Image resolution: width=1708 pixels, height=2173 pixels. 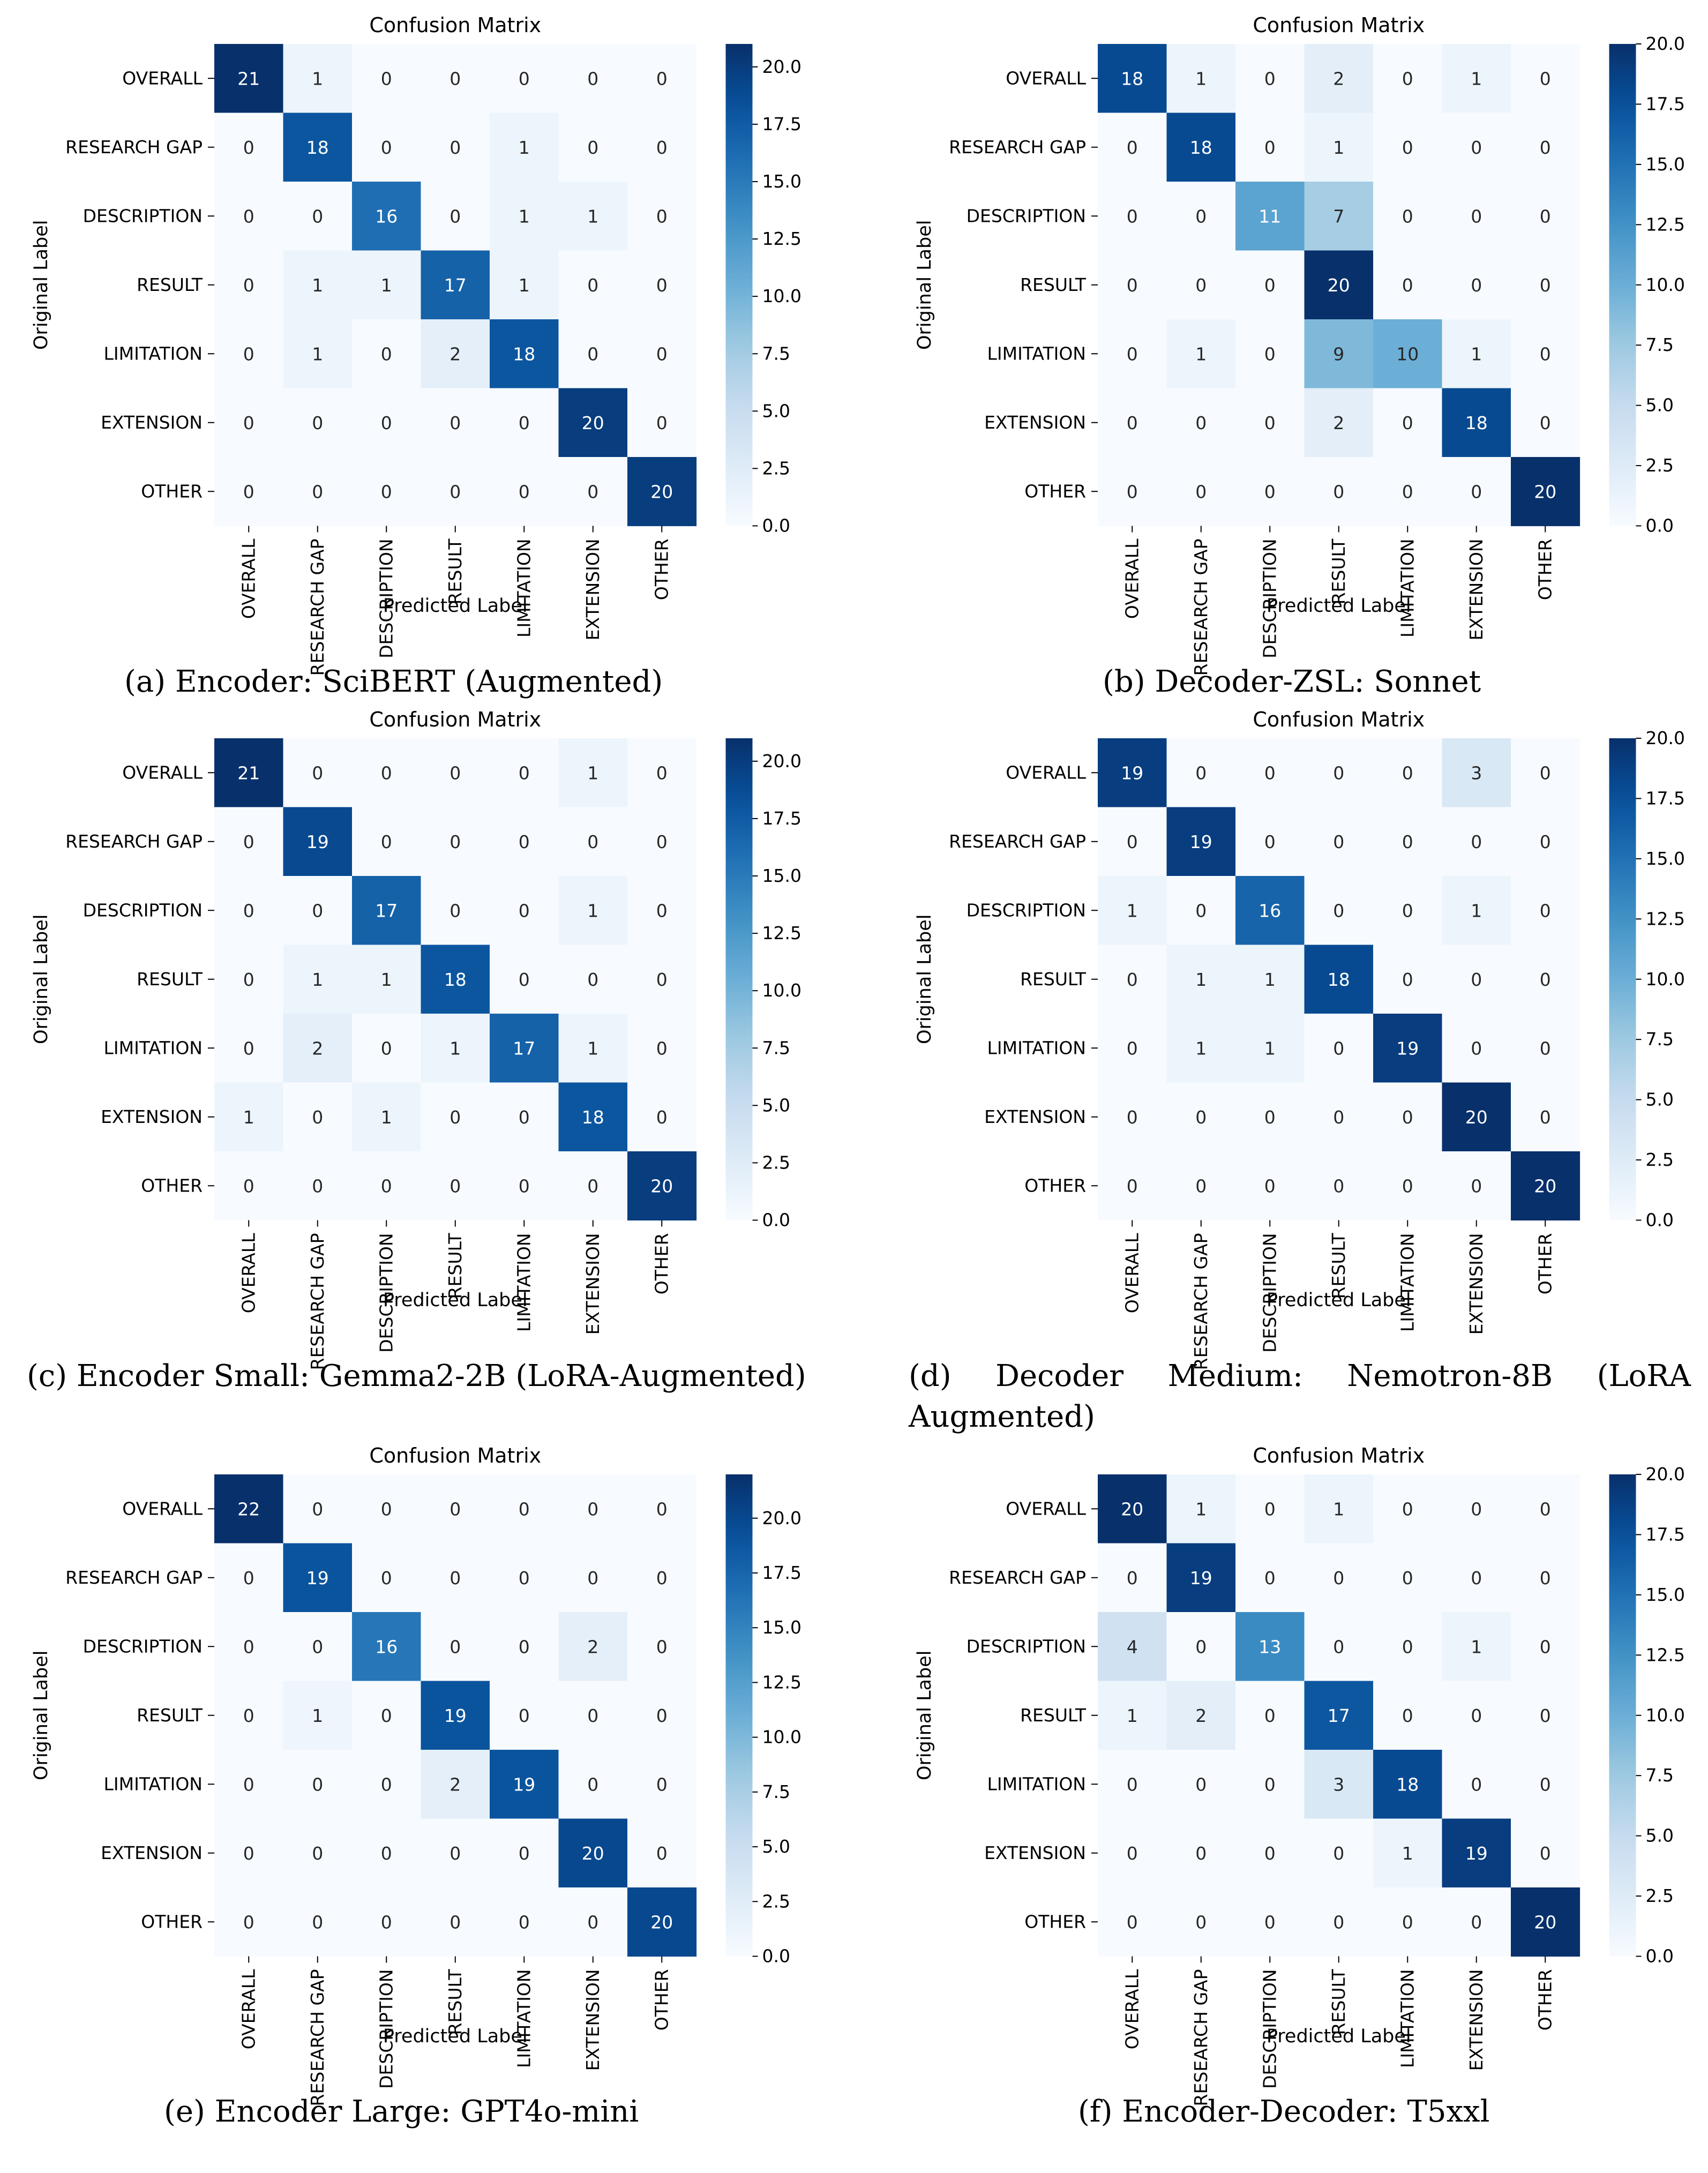 What do you see at coordinates (386, 599) in the screenshot?
I see `x-tick-label: DESCRIPTION` at bounding box center [386, 599].